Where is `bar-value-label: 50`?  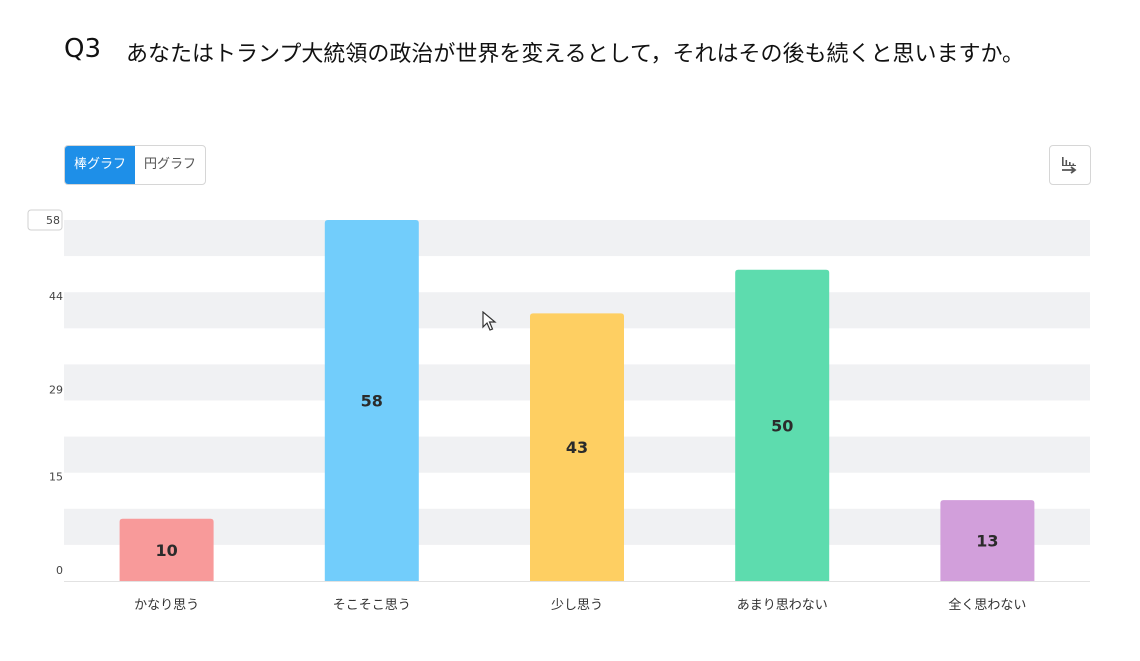 bar-value-label: 50 is located at coordinates (782, 425).